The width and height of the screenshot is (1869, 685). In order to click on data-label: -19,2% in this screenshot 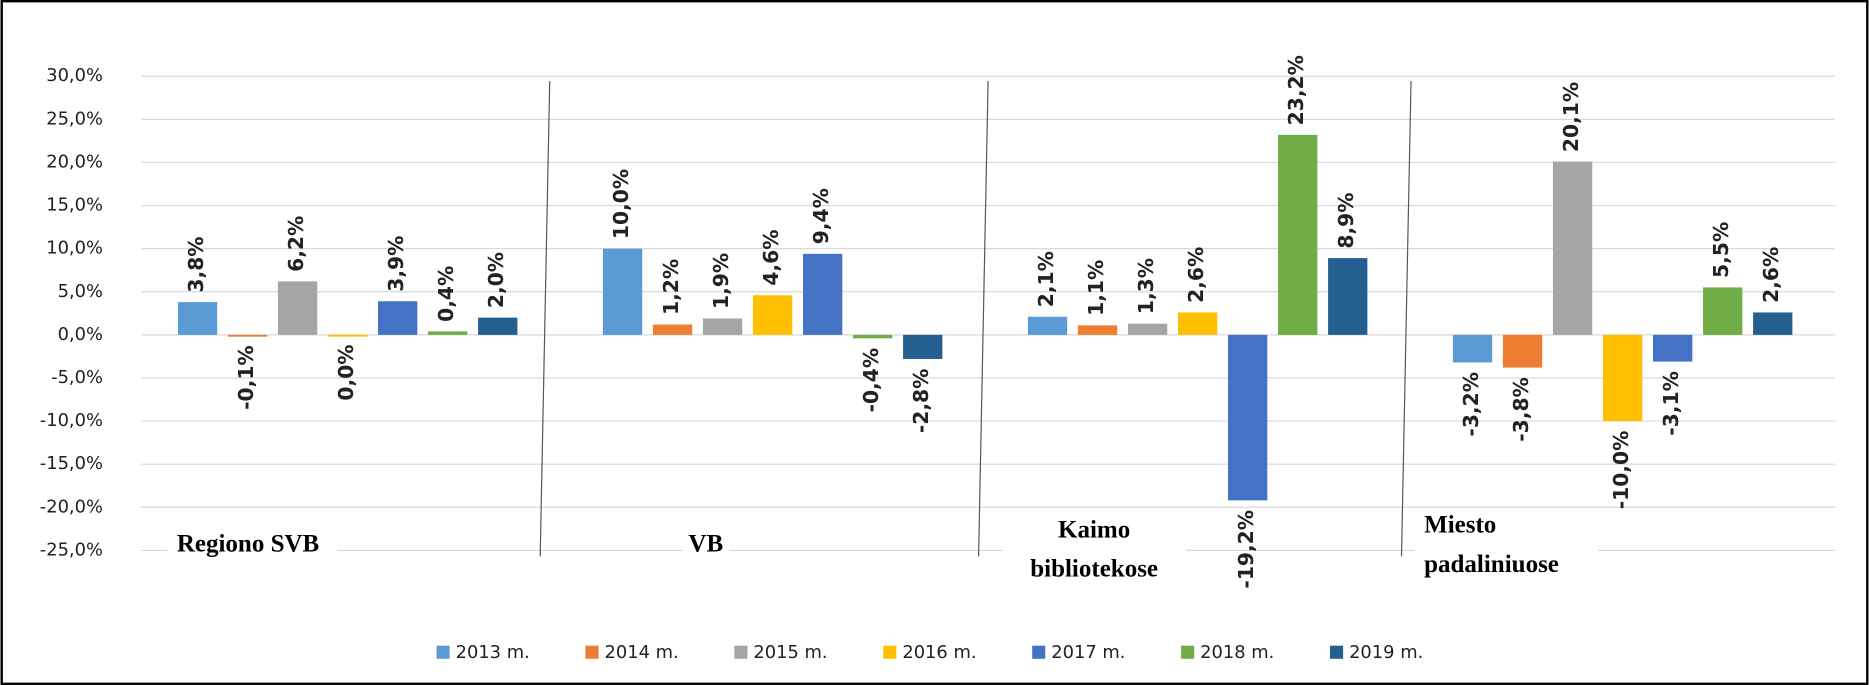, I will do `click(1246, 549)`.